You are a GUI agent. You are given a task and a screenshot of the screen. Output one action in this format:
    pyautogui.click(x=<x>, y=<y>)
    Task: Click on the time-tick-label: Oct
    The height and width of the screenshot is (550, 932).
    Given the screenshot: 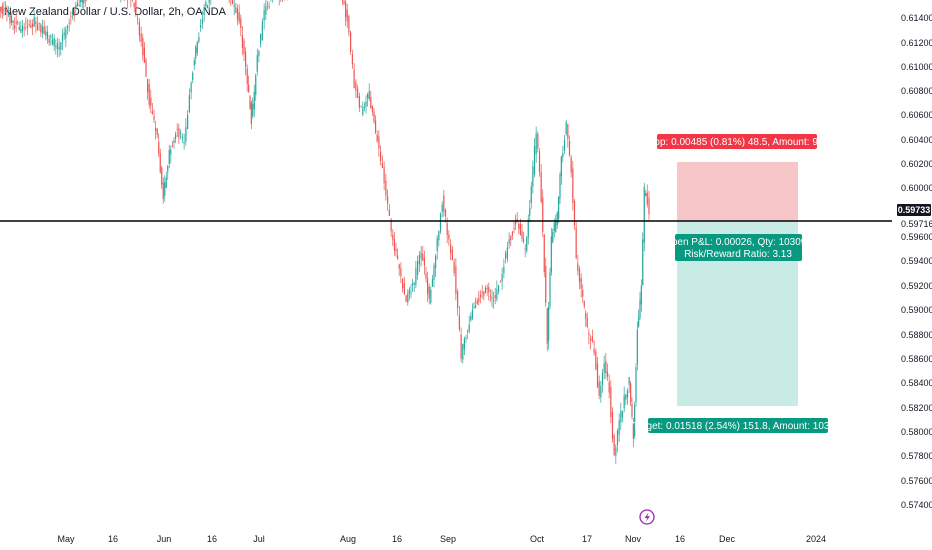 What is the action you would take?
    pyautogui.click(x=537, y=539)
    